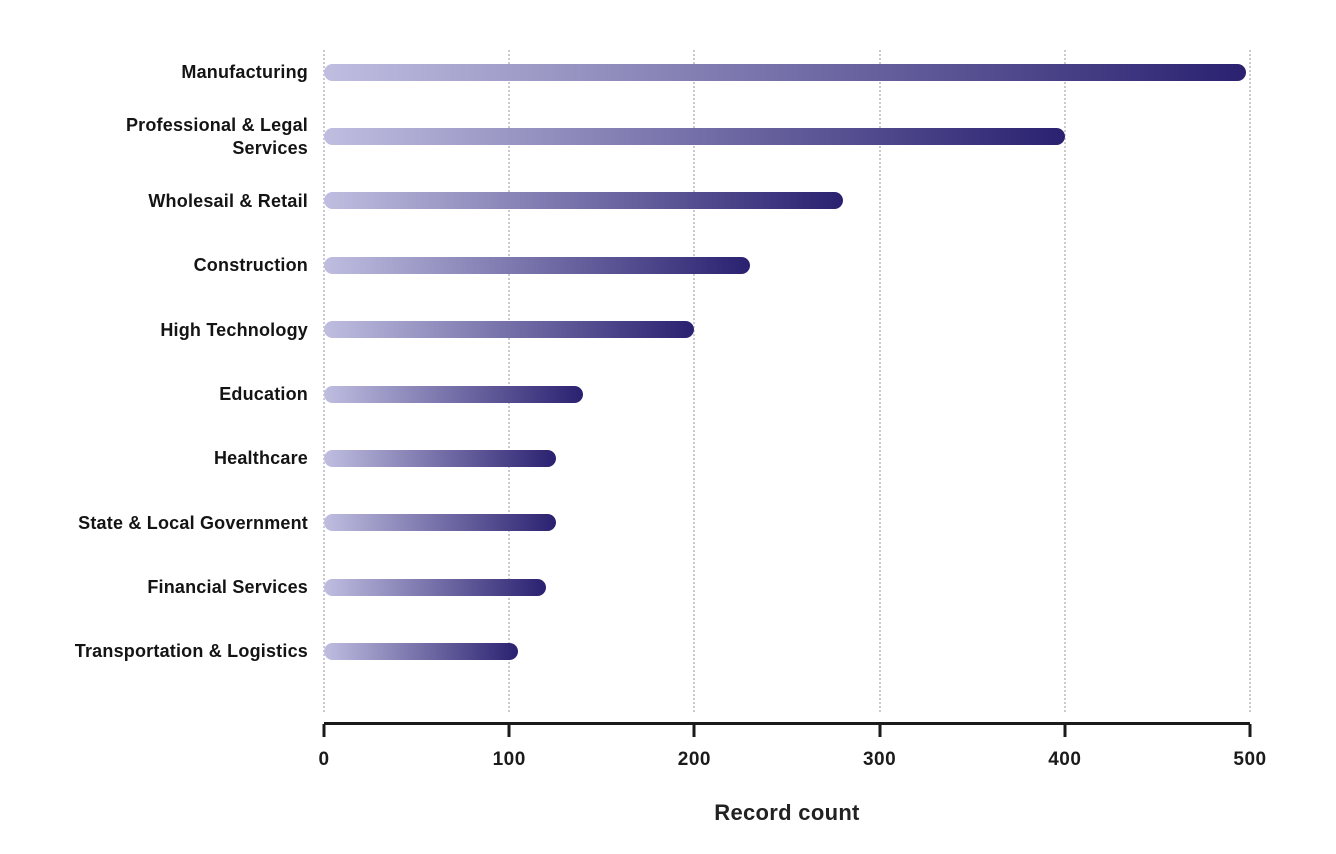 The width and height of the screenshot is (1336, 854). Describe the element at coordinates (228, 200) in the screenshot. I see `category-label: Wholesail & Retail` at that location.